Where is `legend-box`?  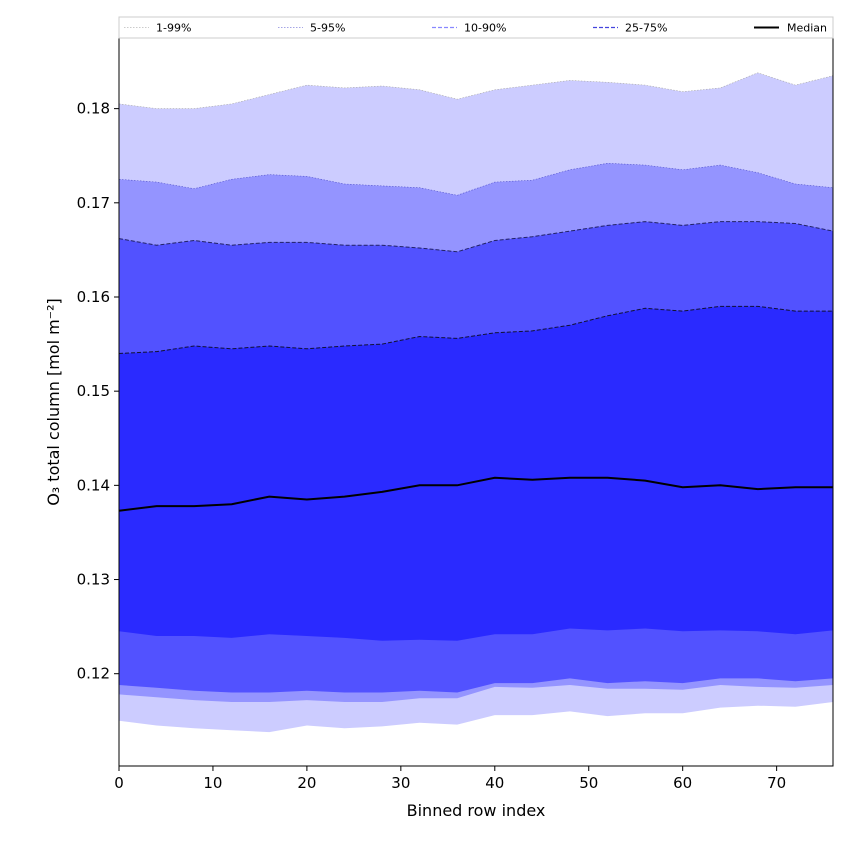 legend-box is located at coordinates (476, 27).